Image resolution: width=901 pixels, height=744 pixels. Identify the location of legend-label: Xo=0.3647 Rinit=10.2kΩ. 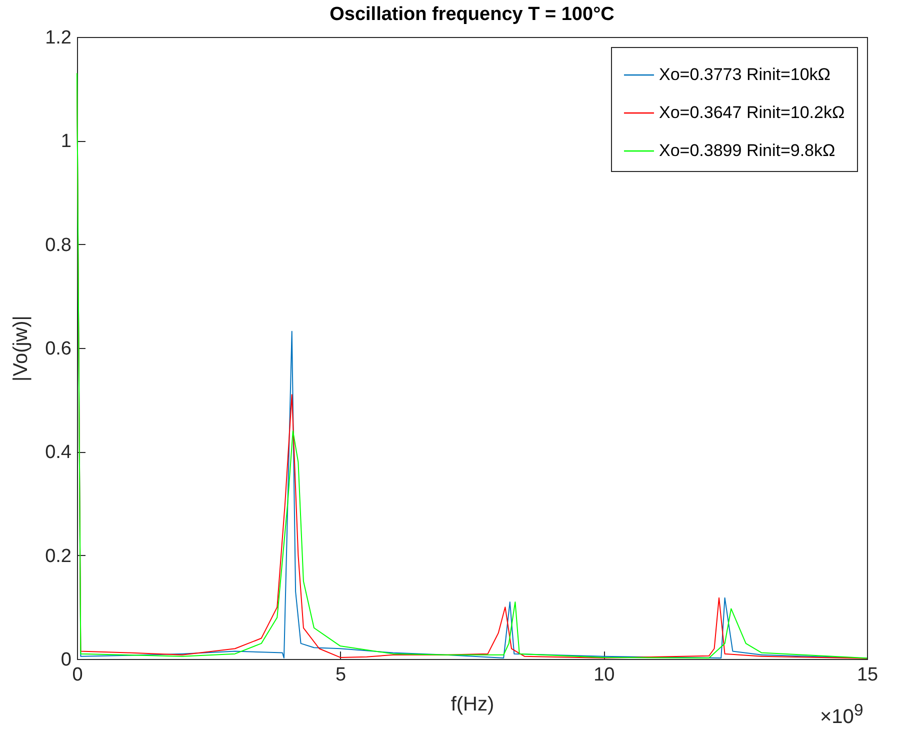
(752, 112).